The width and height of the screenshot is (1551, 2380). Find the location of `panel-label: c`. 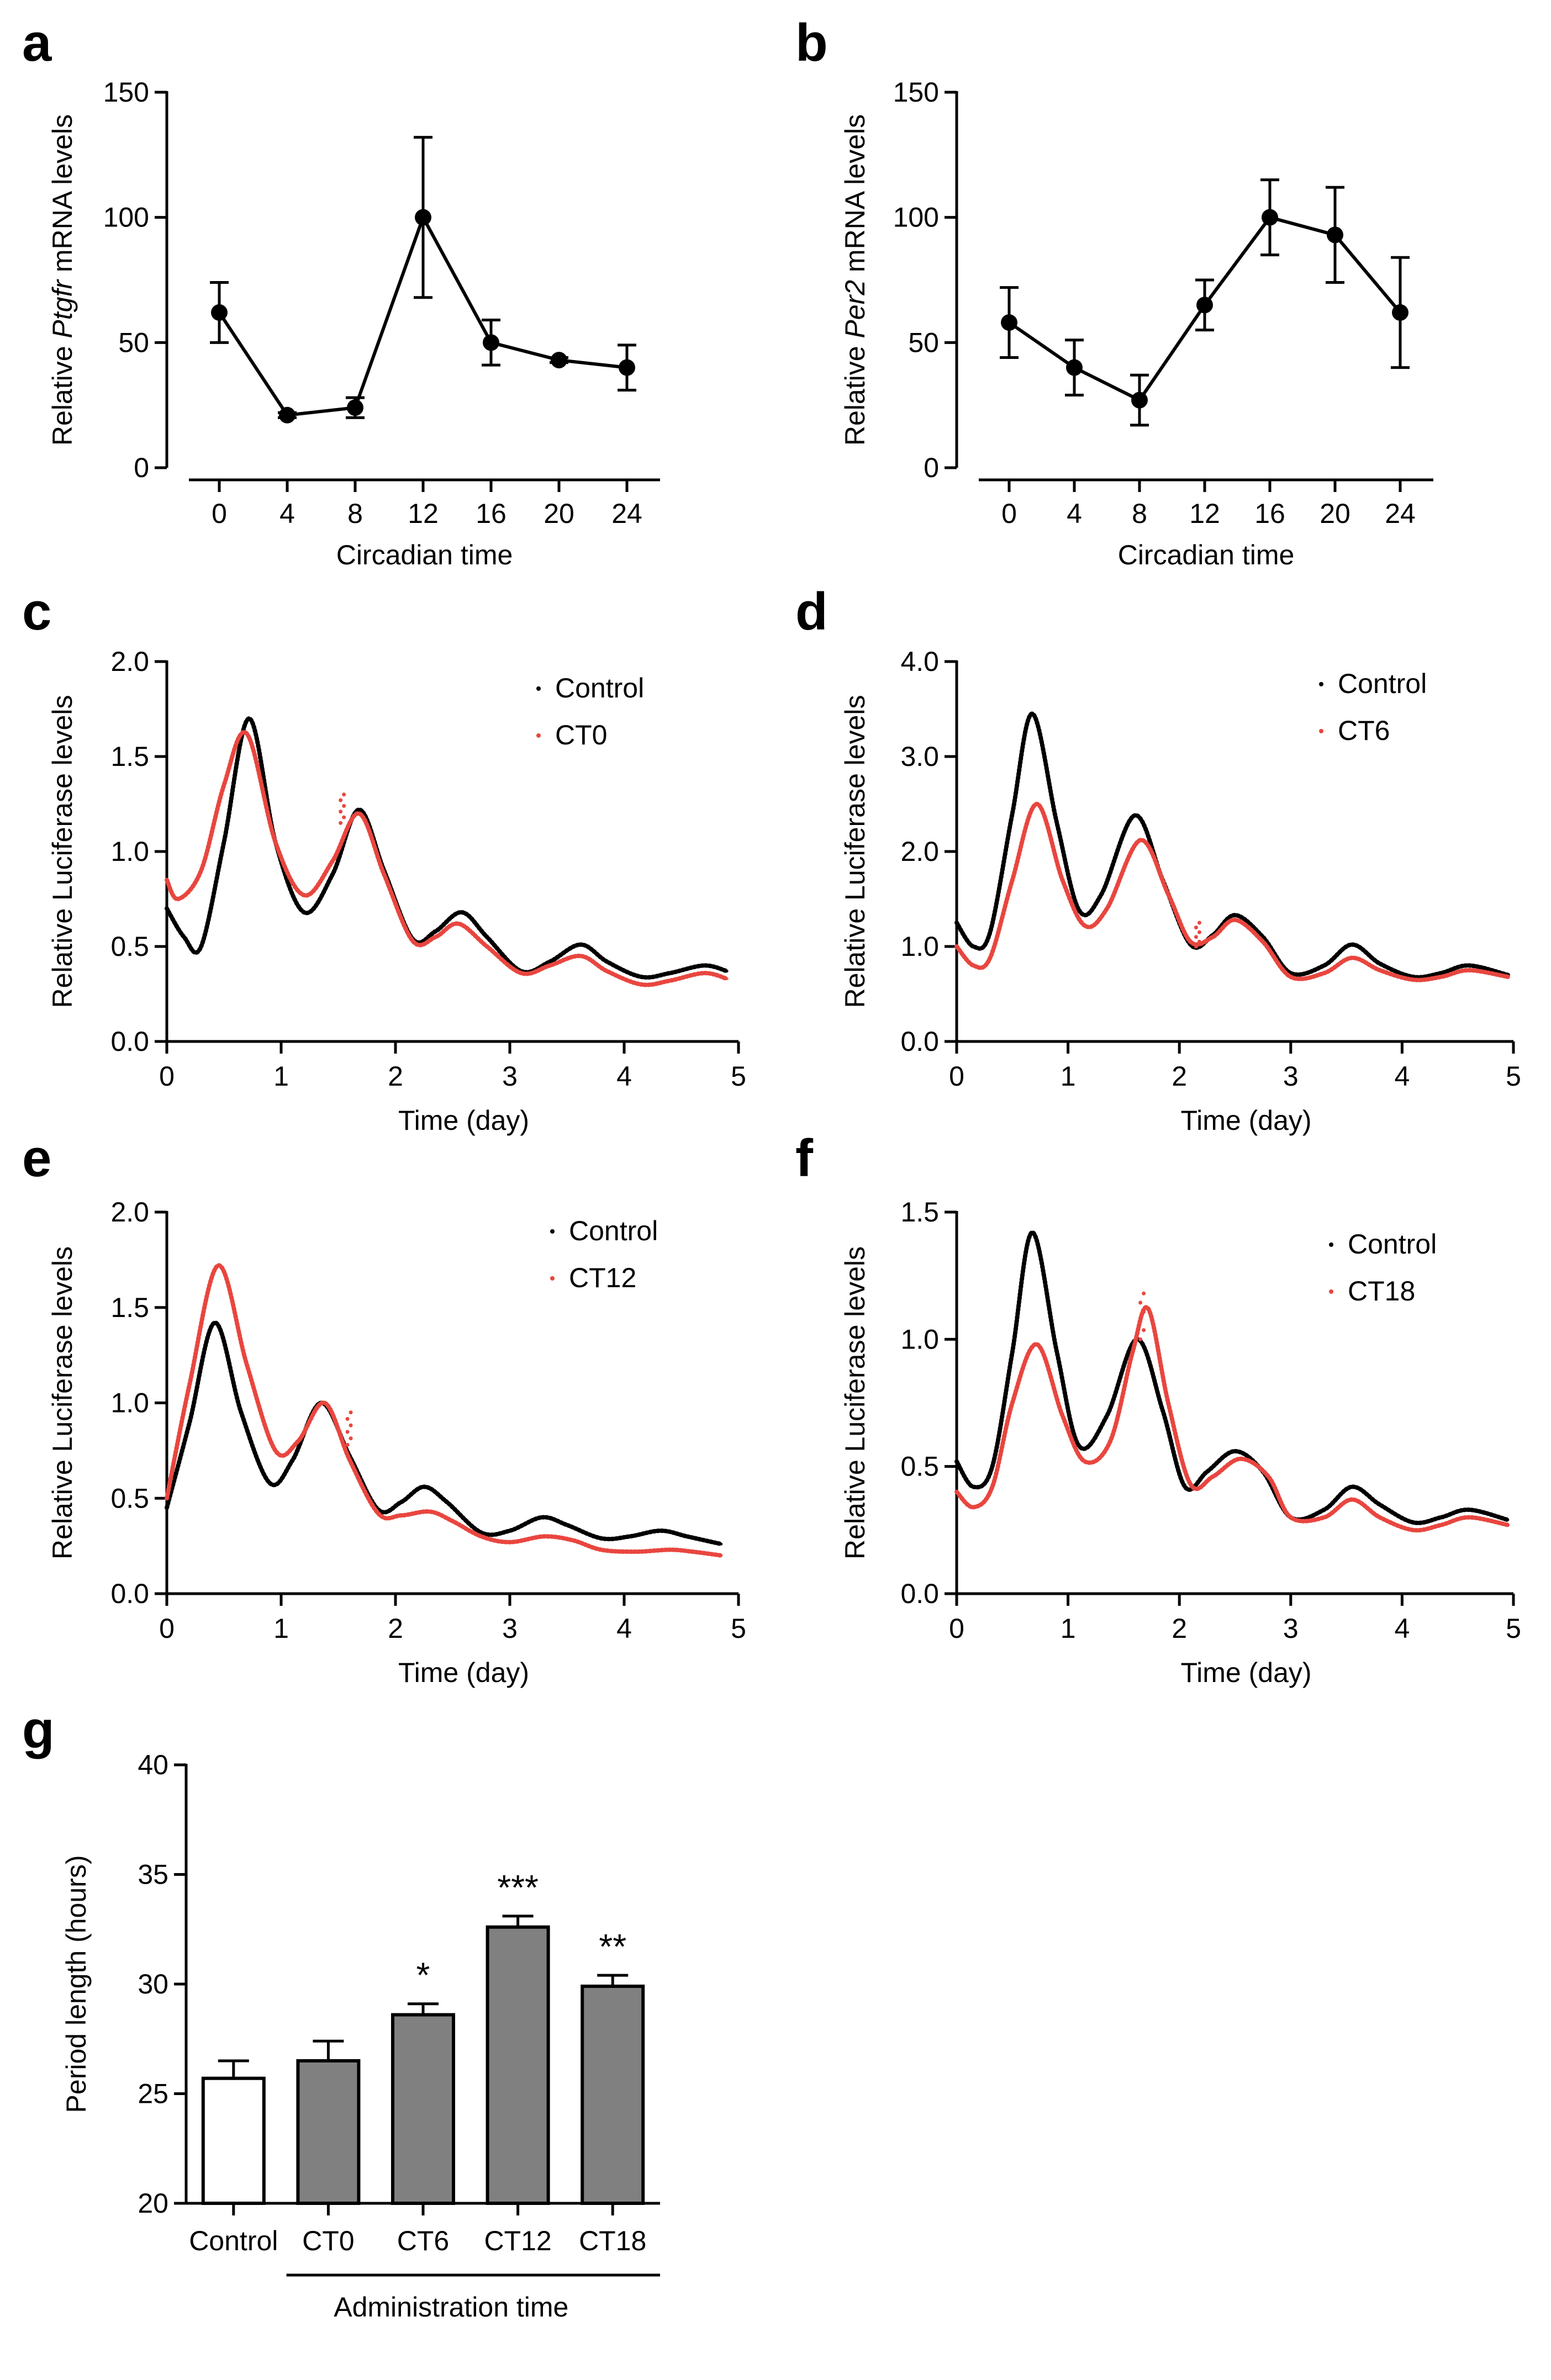

panel-label: c is located at coordinates (36, 611).